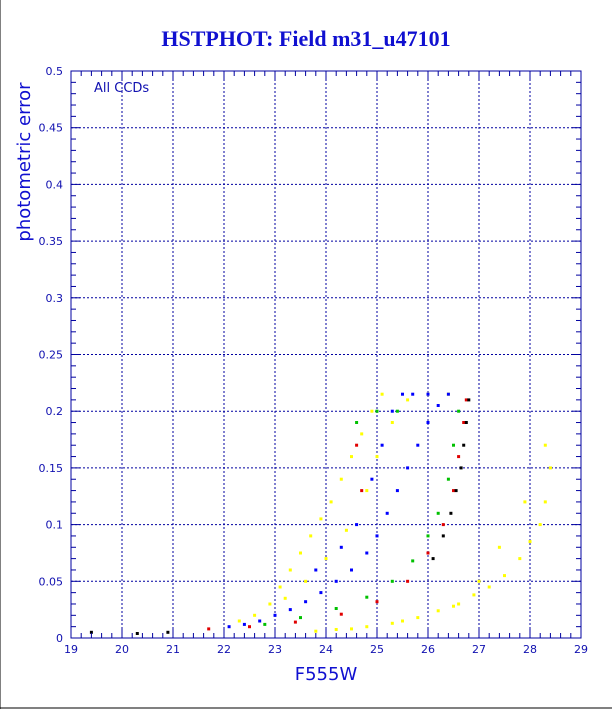 The image size is (612, 709). I want to click on x-tick-labels: 19 20 21 22 23 24 25 26 27 28 29, so click(326, 649).